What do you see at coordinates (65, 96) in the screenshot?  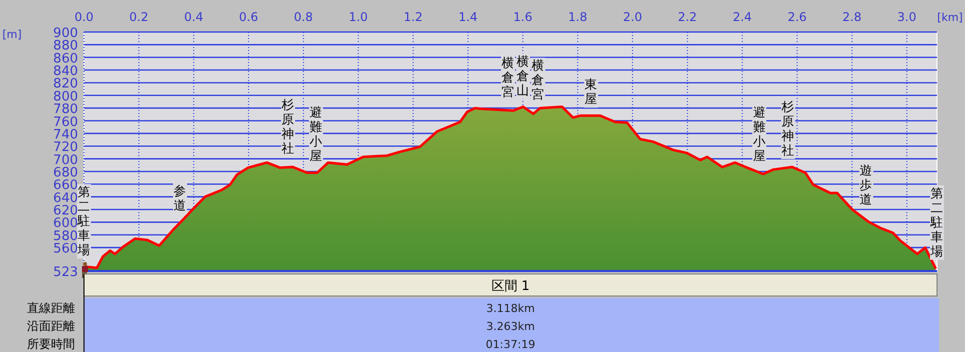 I see `y-tick-label: 800` at bounding box center [65, 96].